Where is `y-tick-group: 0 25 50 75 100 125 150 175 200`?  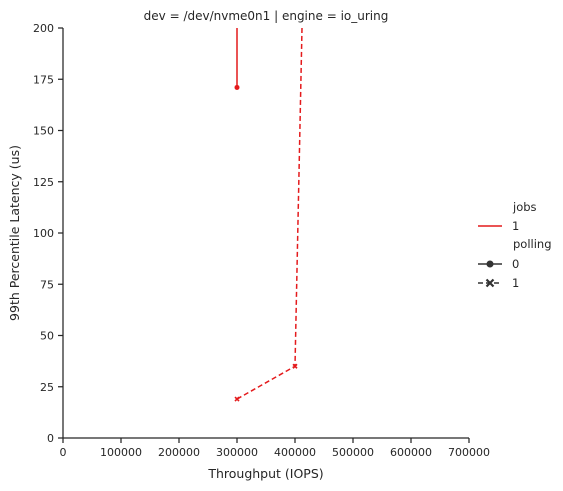
y-tick-group: 0 25 50 75 100 125 150 175 200 is located at coordinates (48, 233).